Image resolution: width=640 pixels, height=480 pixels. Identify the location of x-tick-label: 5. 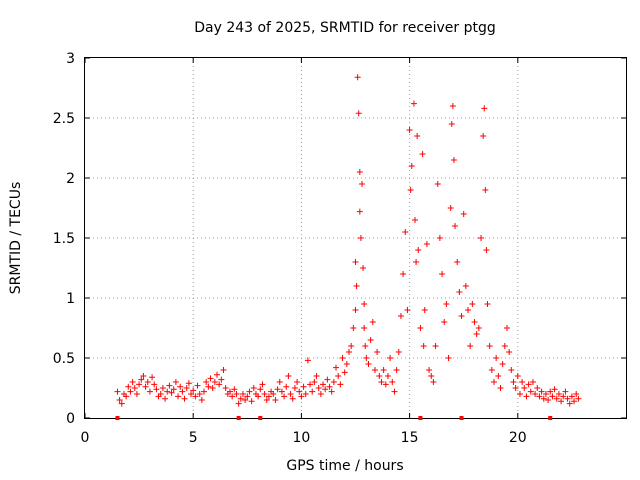
(193, 438).